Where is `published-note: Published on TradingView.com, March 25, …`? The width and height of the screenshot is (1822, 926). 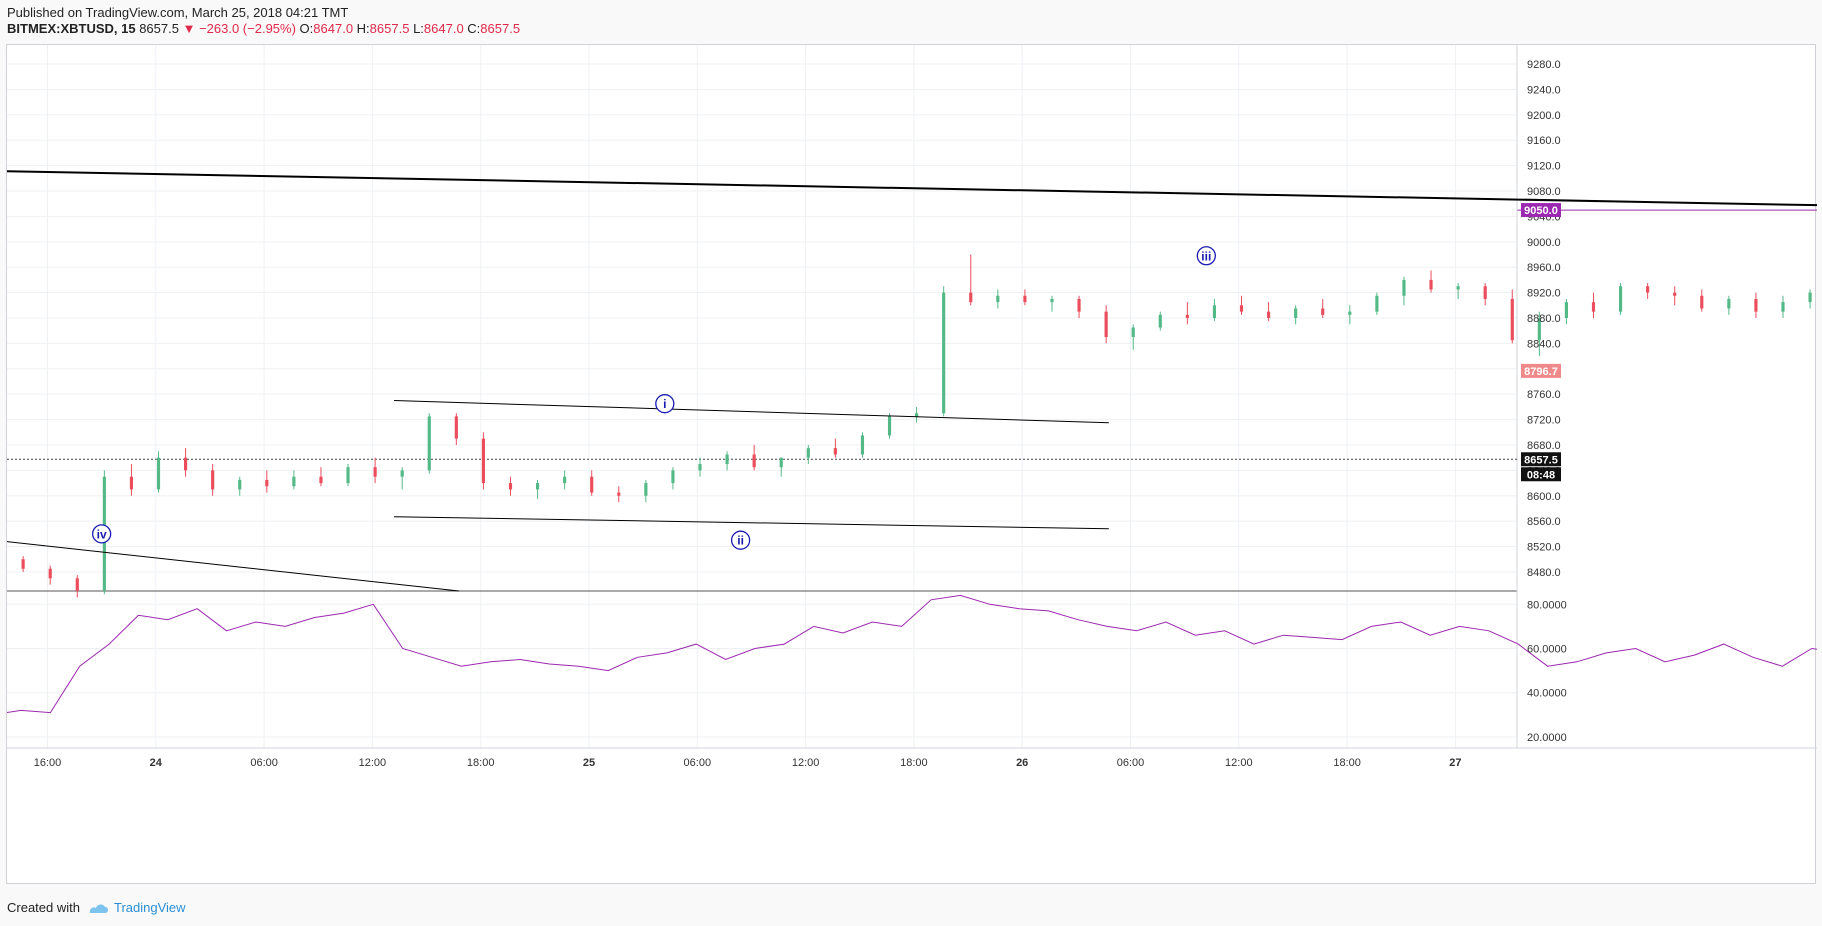 published-note: Published on TradingView.com, March 25, … is located at coordinates (178, 12).